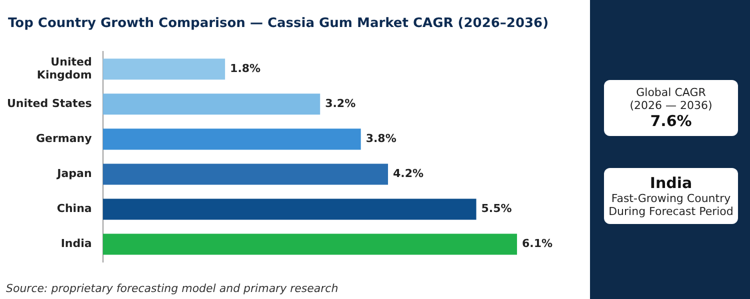 Image resolution: width=750 pixels, height=299 pixels. I want to click on data-label: 3.8%, so click(381, 139).